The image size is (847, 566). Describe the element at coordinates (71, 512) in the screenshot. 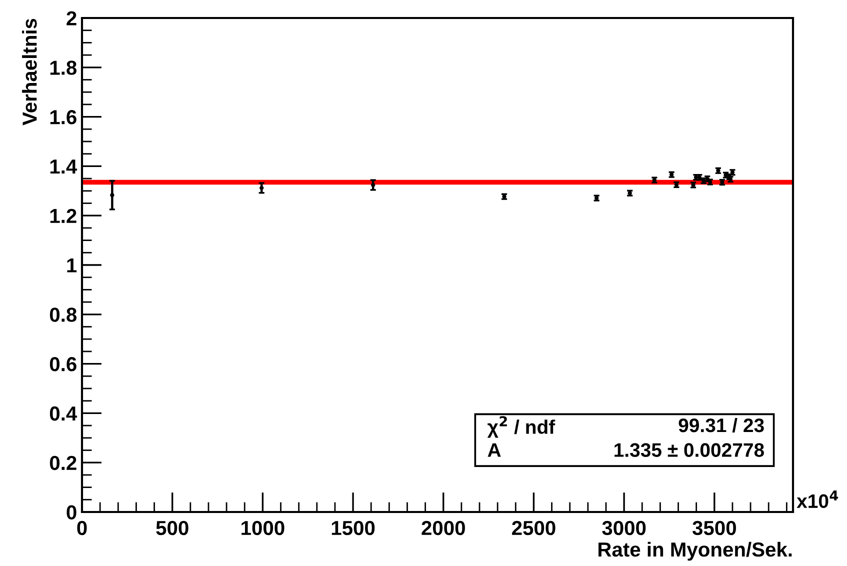

I see `y-tick-label: 0` at that location.